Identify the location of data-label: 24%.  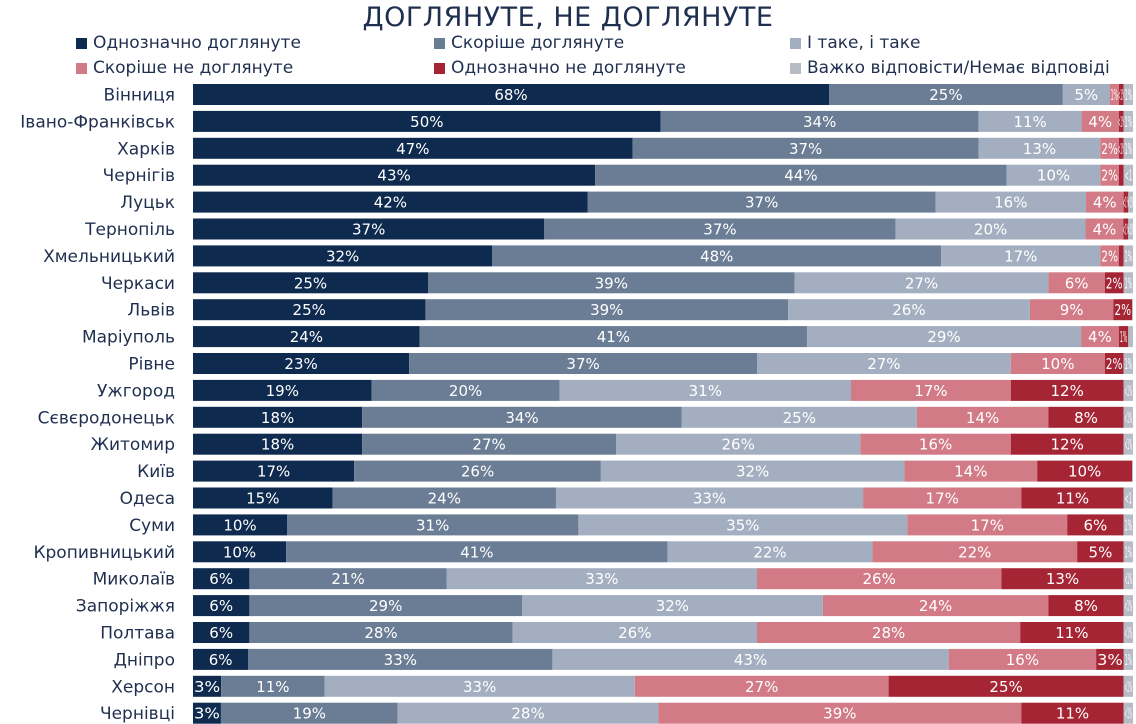
(306, 337).